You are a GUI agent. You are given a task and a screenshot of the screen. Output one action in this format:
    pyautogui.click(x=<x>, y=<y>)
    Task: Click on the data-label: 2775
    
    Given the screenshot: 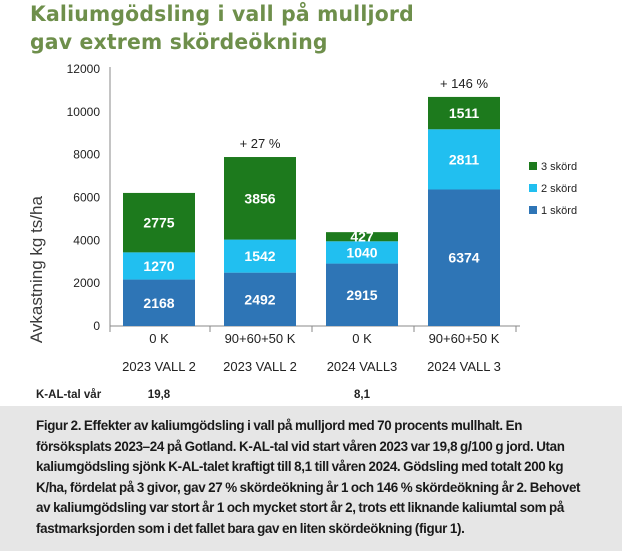 What is the action you would take?
    pyautogui.click(x=158, y=223)
    